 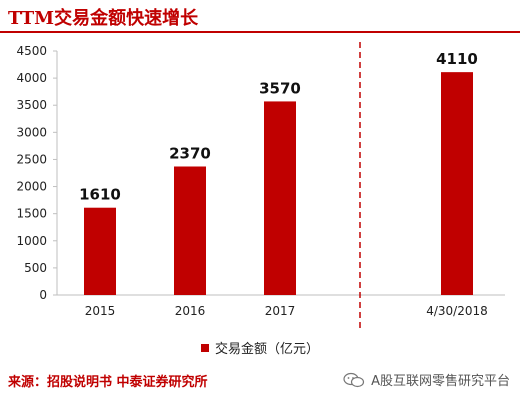 I want to click on y-tick-label-4: 2000, so click(x=31, y=187).